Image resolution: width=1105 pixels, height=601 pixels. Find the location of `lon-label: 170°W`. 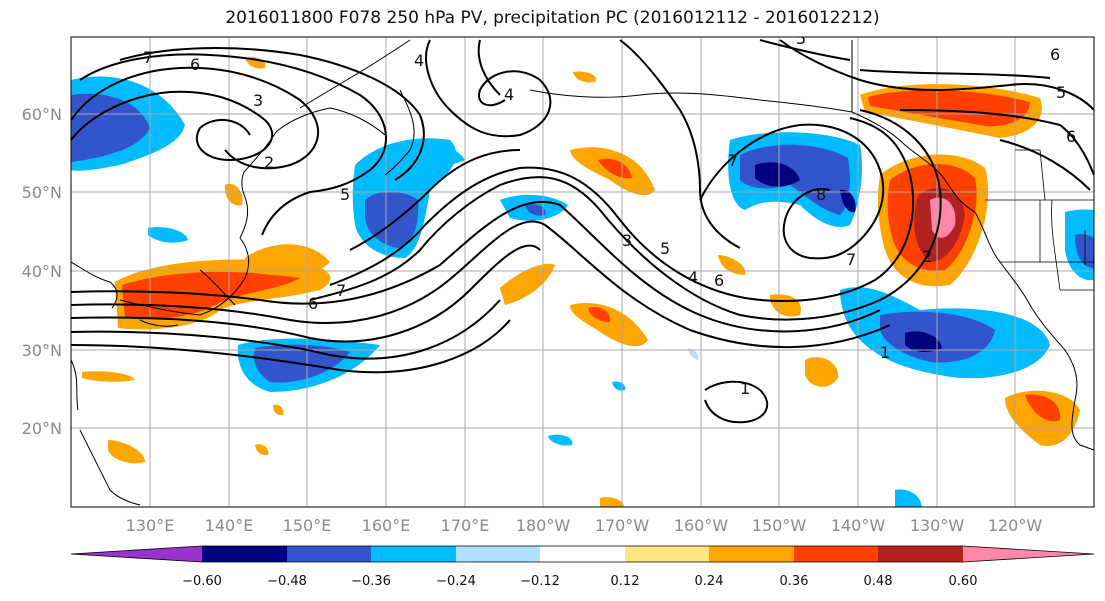

lon-label: 170°W is located at coordinates (622, 525).